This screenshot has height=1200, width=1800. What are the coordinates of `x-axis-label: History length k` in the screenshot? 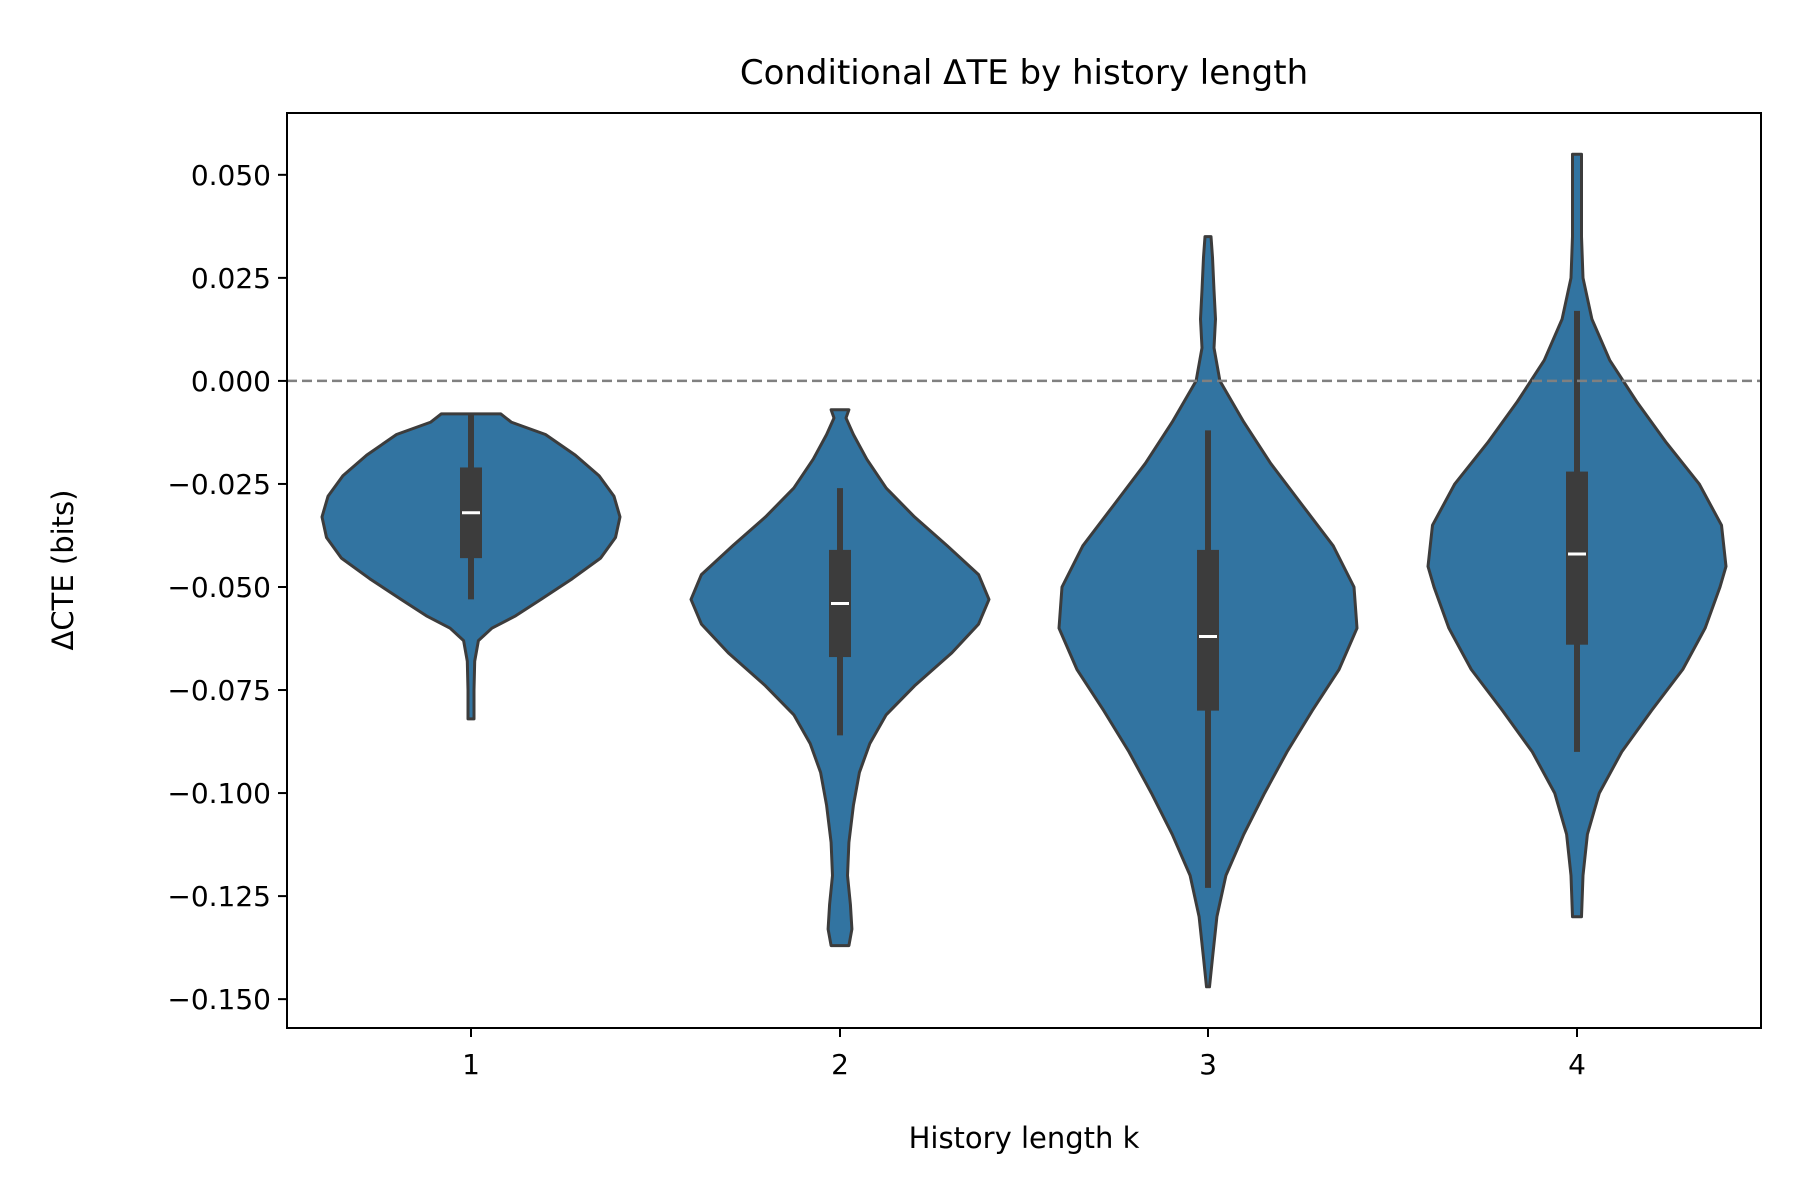 It's located at (1024, 1138).